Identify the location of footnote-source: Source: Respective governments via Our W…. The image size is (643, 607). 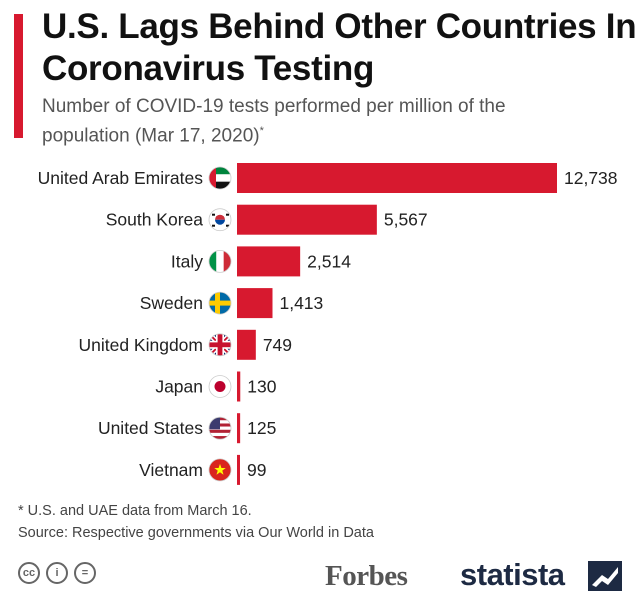
(196, 533).